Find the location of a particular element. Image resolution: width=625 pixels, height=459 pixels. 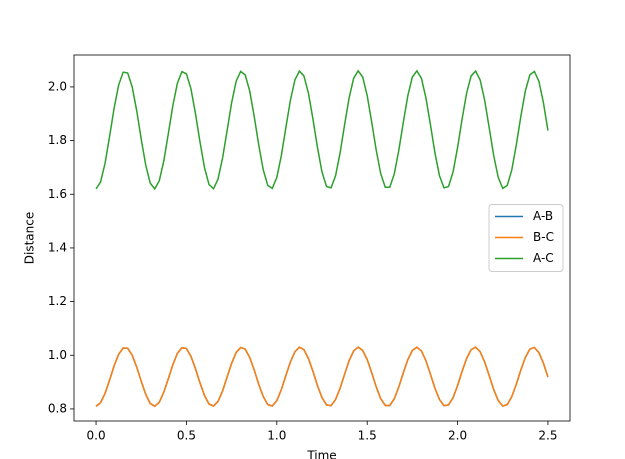

y-tick-label: 1.4 is located at coordinates (57, 247).